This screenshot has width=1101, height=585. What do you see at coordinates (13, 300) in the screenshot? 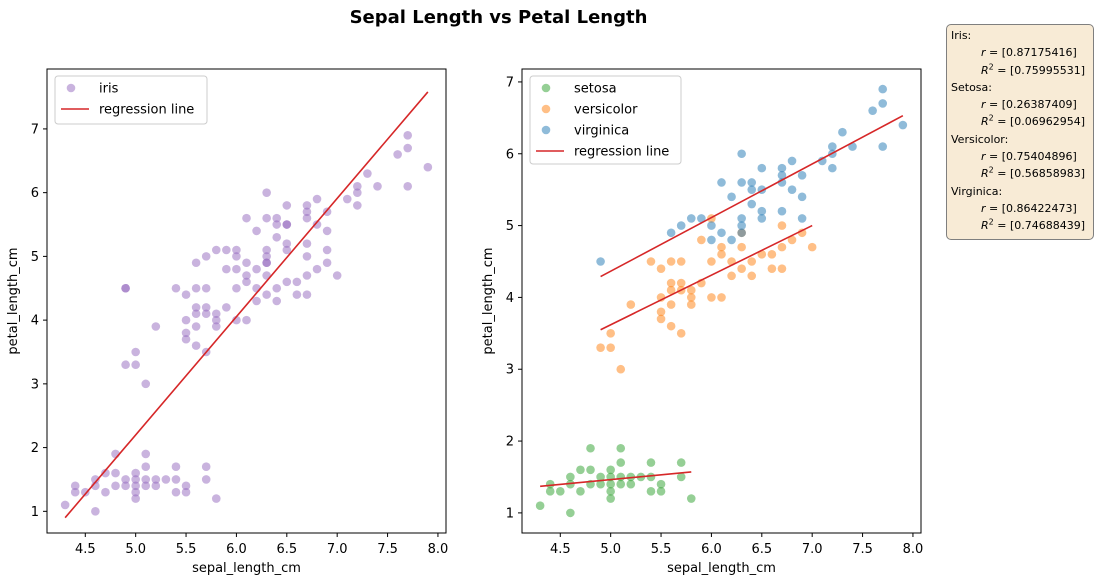
I see `y-axis-label: petal_length_cm` at bounding box center [13, 300].